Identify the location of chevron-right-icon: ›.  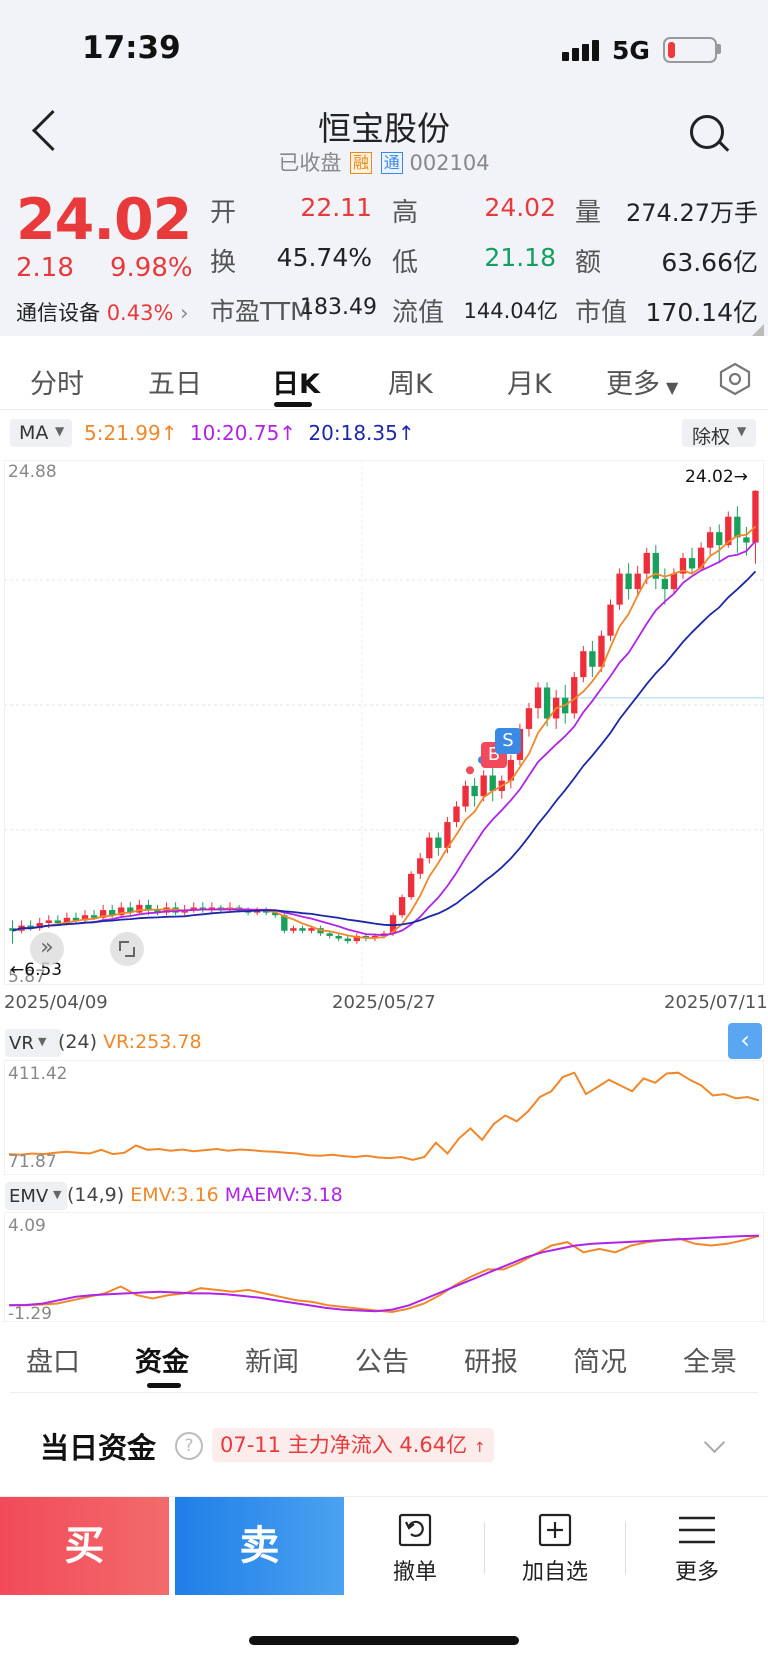
(184, 313).